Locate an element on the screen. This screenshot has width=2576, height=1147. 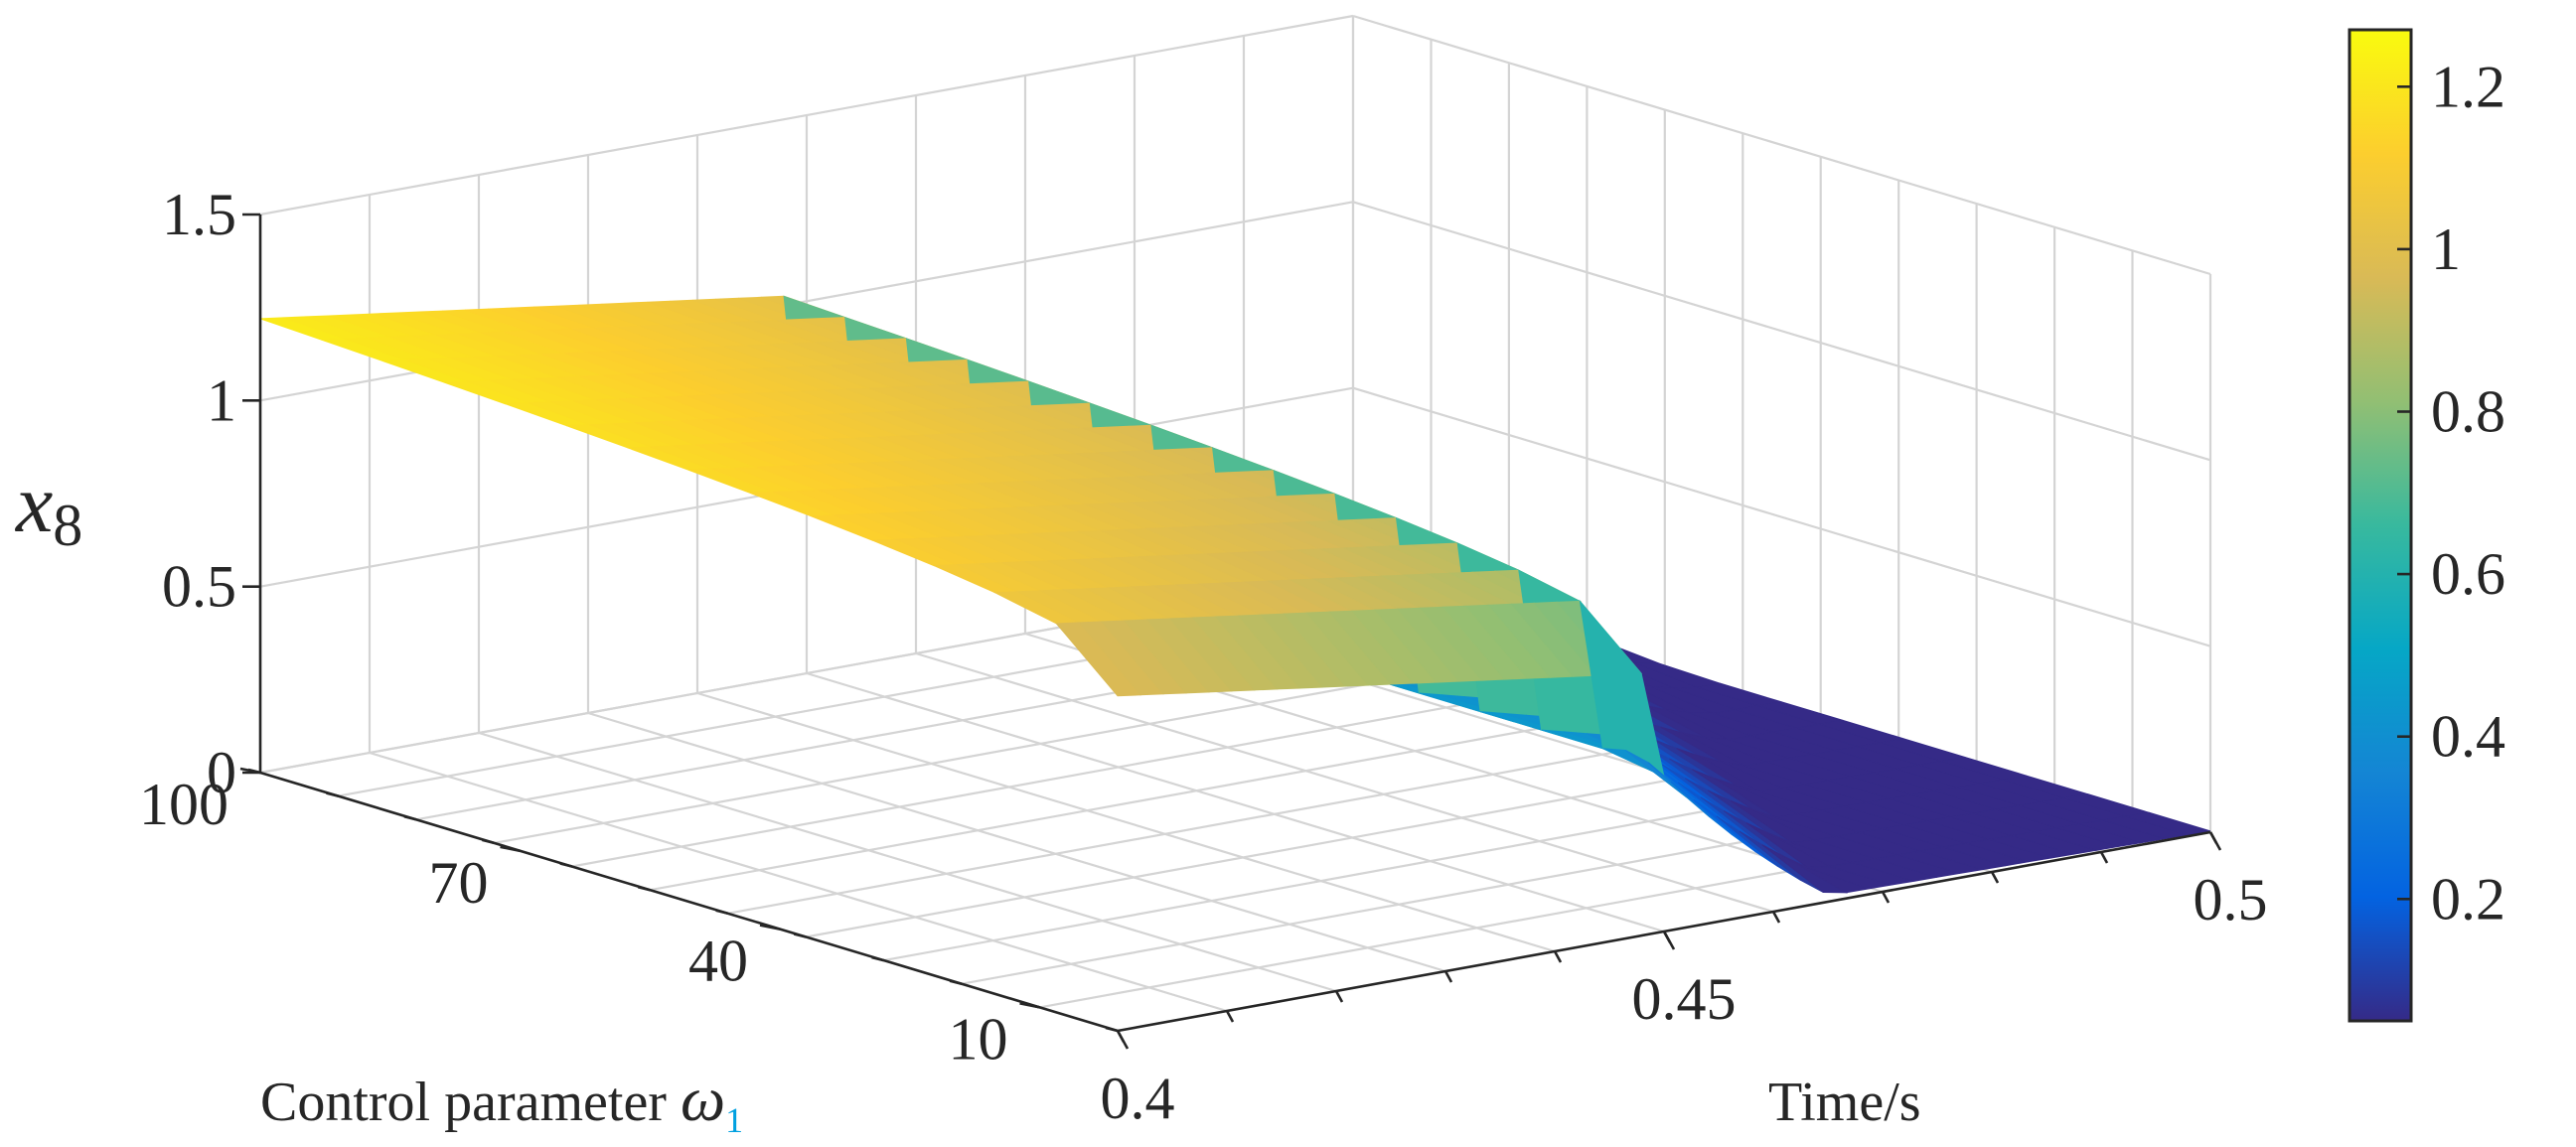
y-axis-label-symbol: ω is located at coordinates (703, 1099).